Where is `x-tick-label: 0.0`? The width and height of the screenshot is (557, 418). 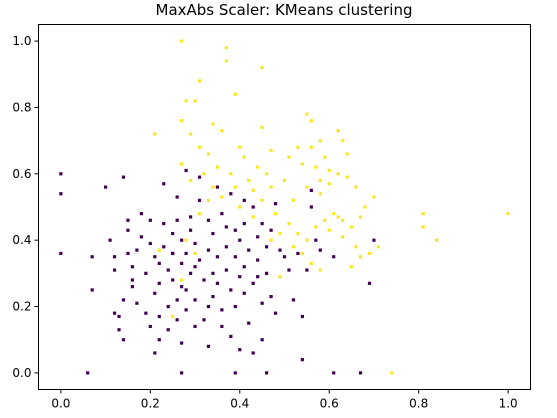 x-tick-label: 0.0 is located at coordinates (60, 404).